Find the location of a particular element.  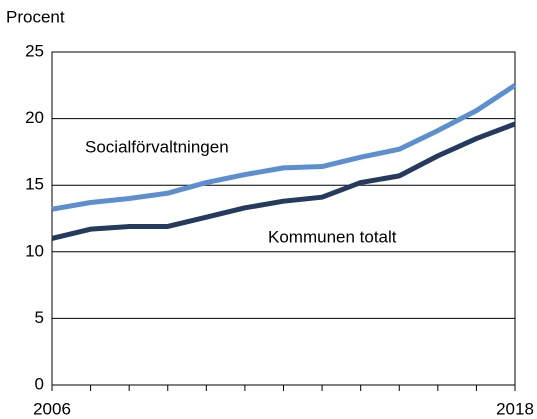

y-tick-label: 5 is located at coordinates (39, 317).